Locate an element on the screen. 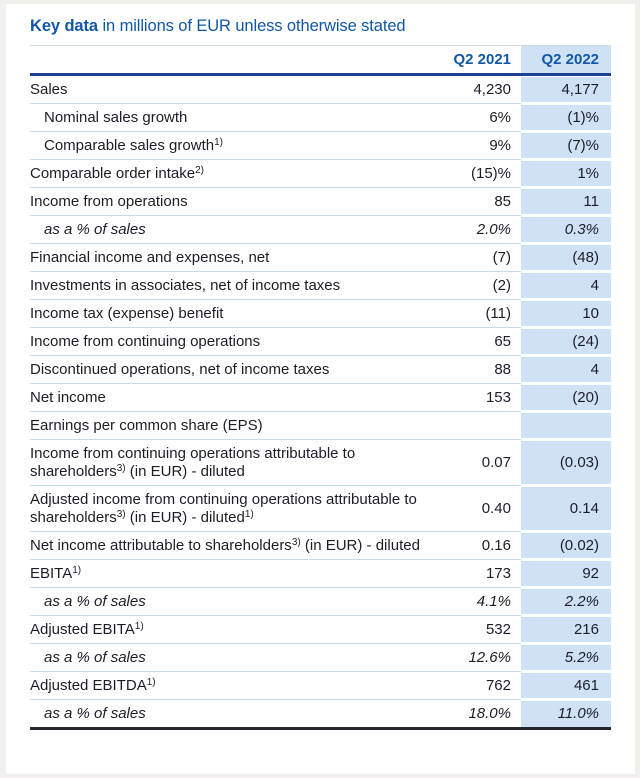 Image resolution: width=640 pixels, height=778 pixels. row-label: EBITA1) is located at coordinates (231, 574).